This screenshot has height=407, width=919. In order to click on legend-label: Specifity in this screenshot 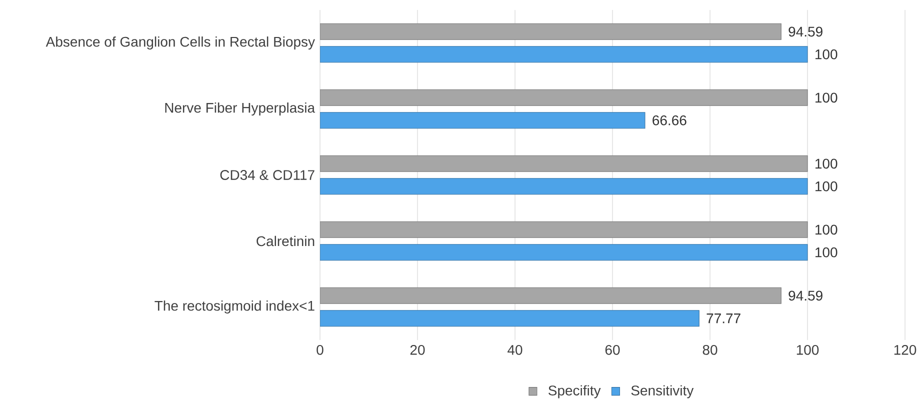, I will do `click(574, 391)`.